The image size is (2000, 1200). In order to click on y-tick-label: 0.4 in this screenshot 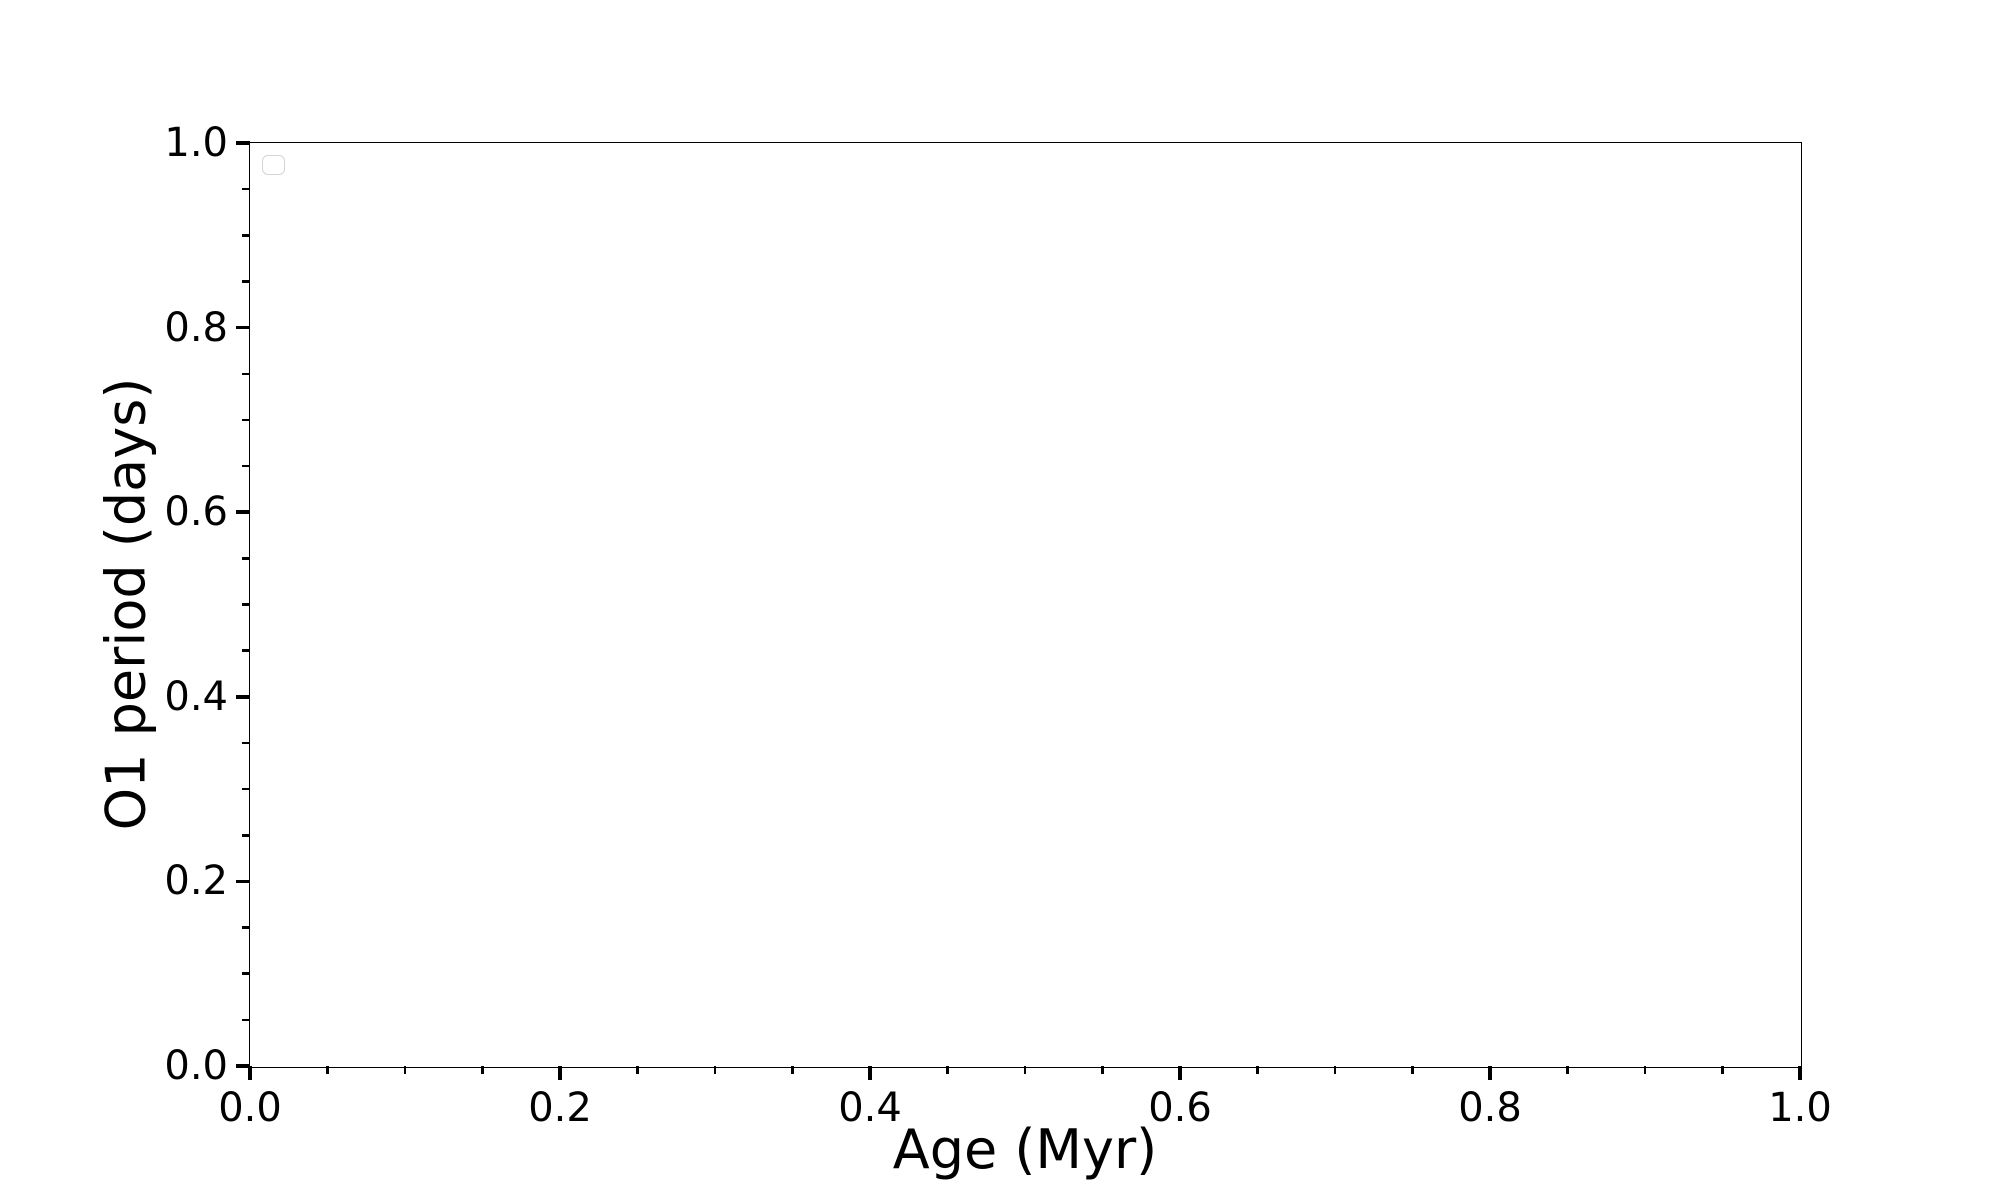, I will do `click(196, 696)`.